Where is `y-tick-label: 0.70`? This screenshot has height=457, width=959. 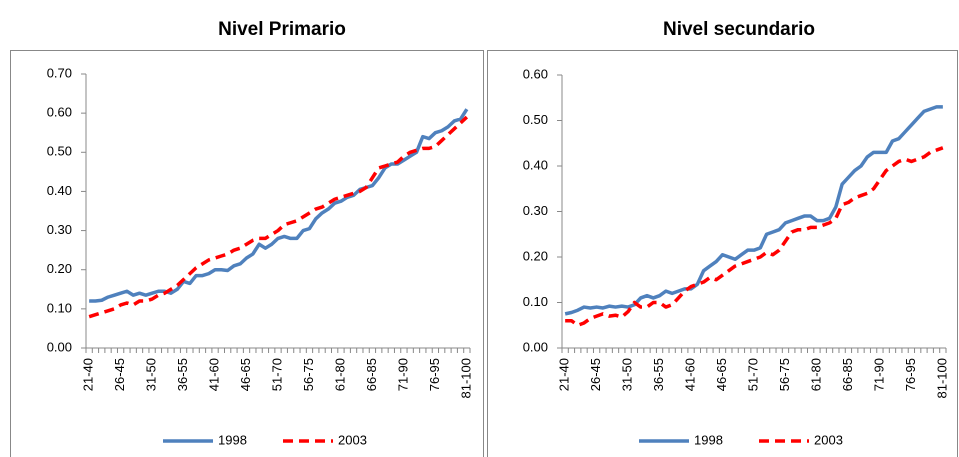 y-tick-label: 0.70 is located at coordinates (59, 72).